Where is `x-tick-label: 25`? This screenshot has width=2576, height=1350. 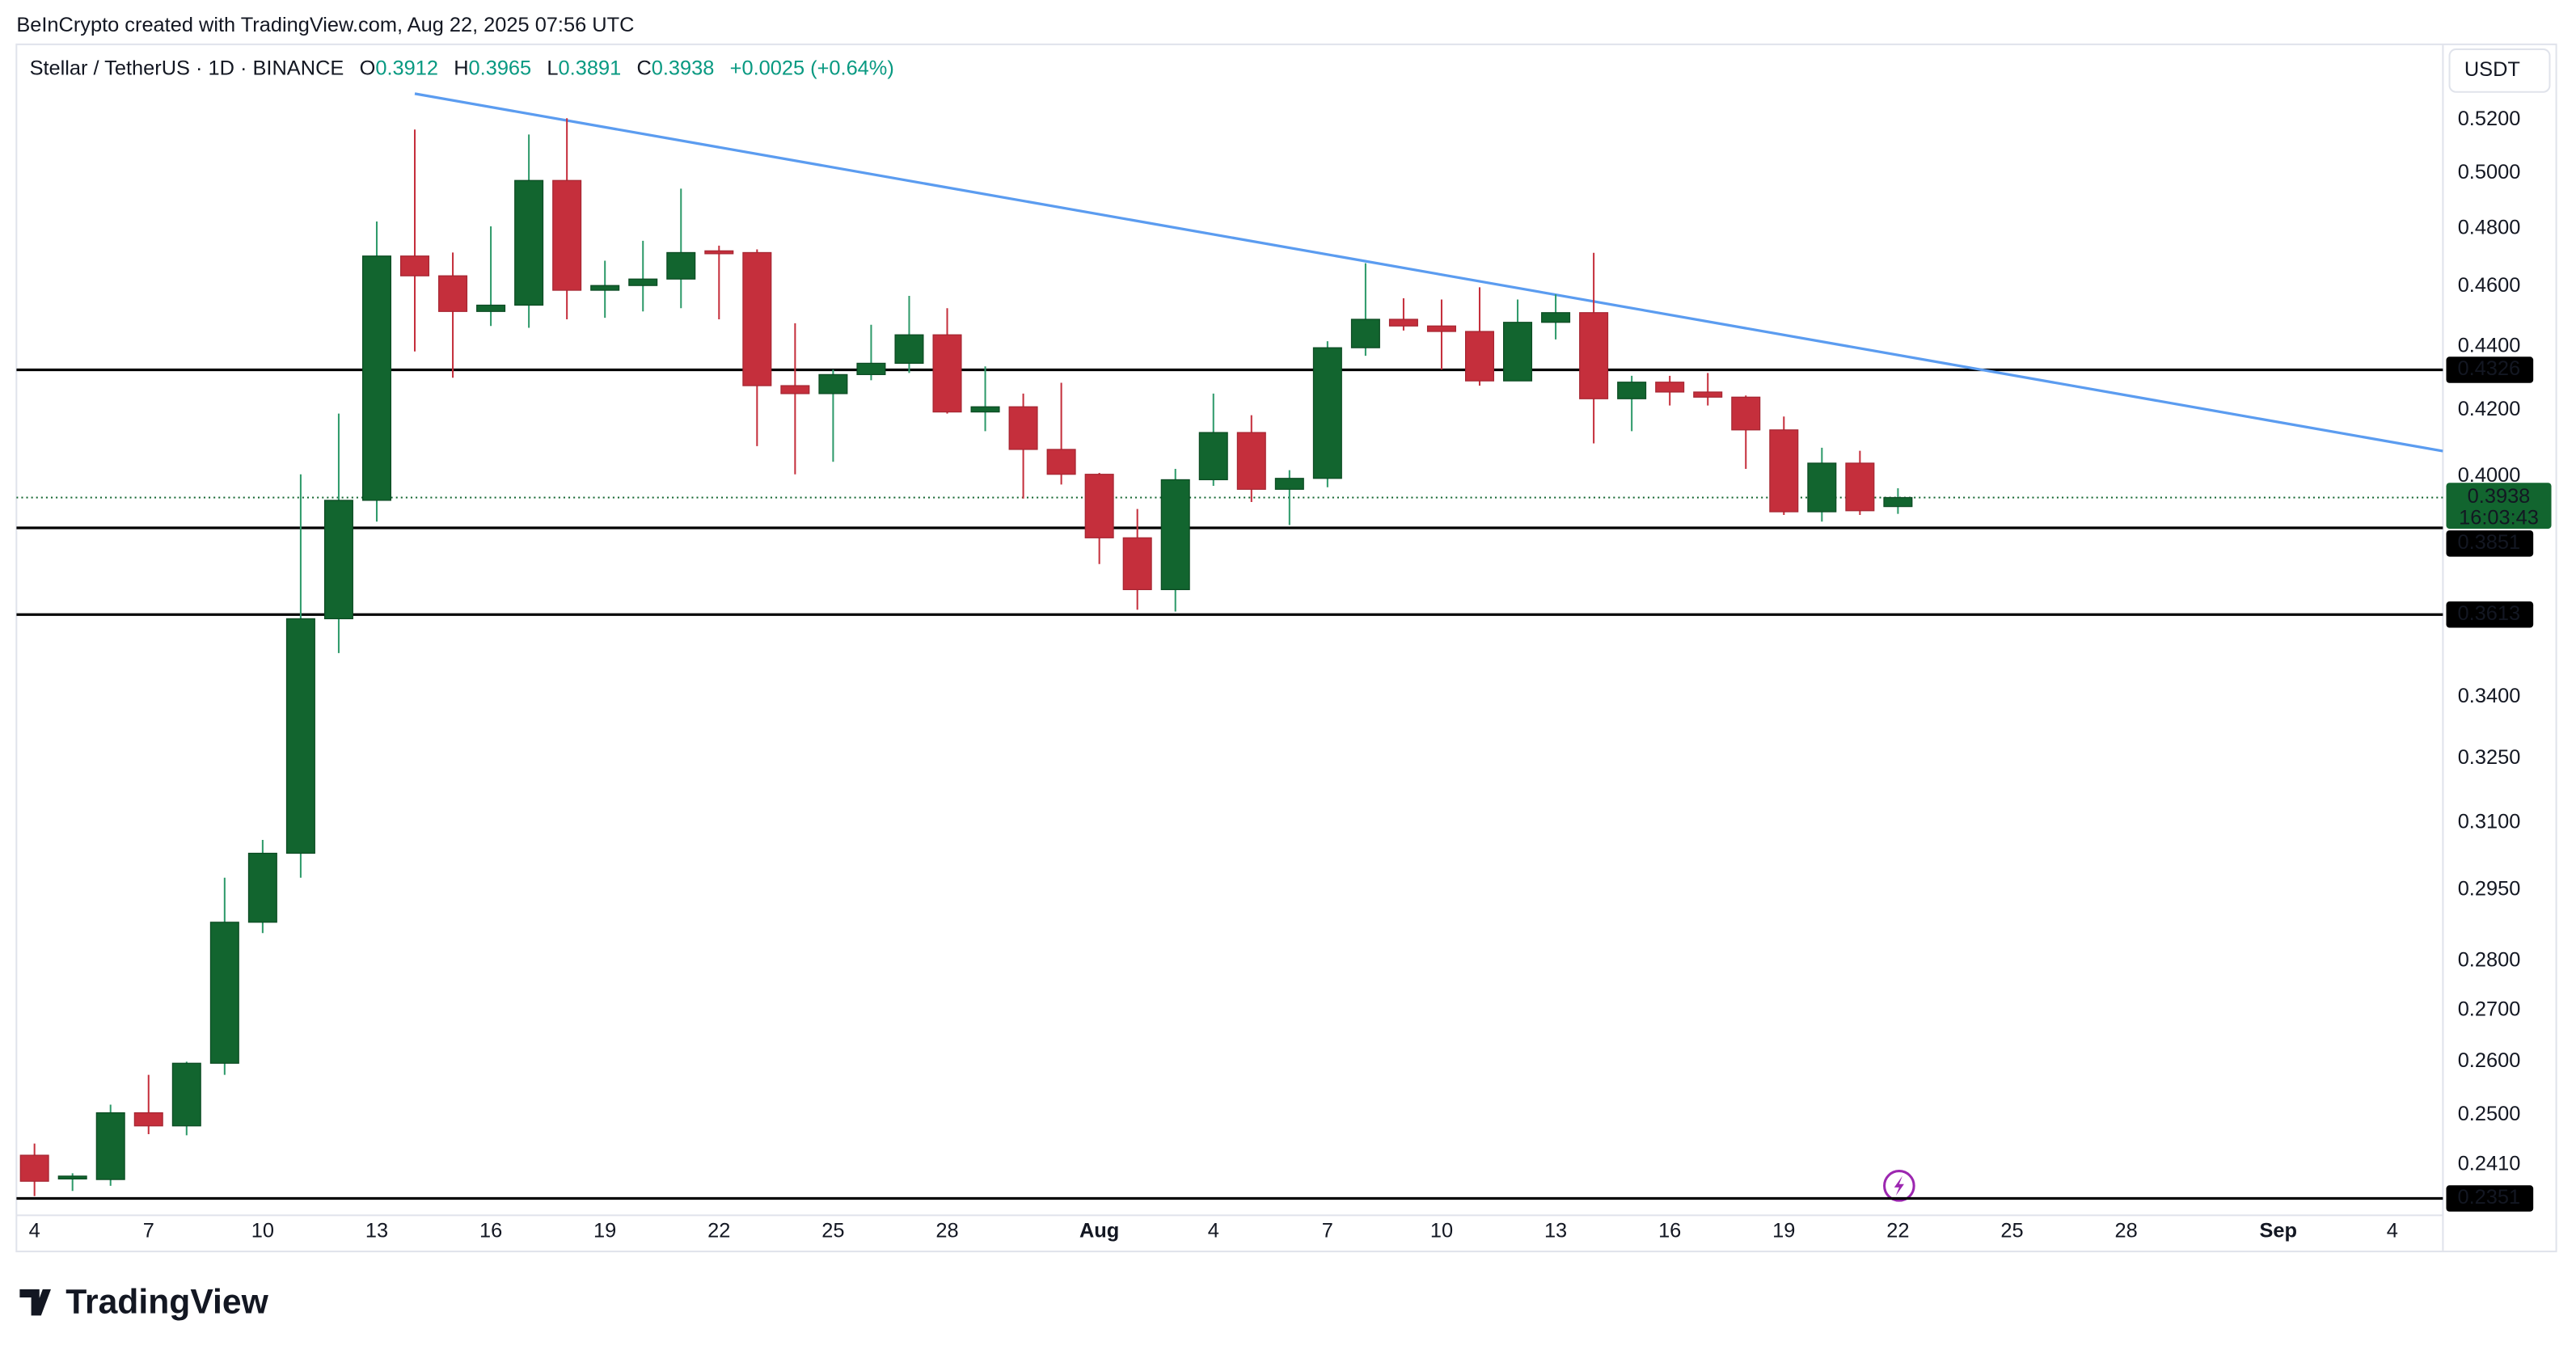 x-tick-label: 25 is located at coordinates (2011, 1230).